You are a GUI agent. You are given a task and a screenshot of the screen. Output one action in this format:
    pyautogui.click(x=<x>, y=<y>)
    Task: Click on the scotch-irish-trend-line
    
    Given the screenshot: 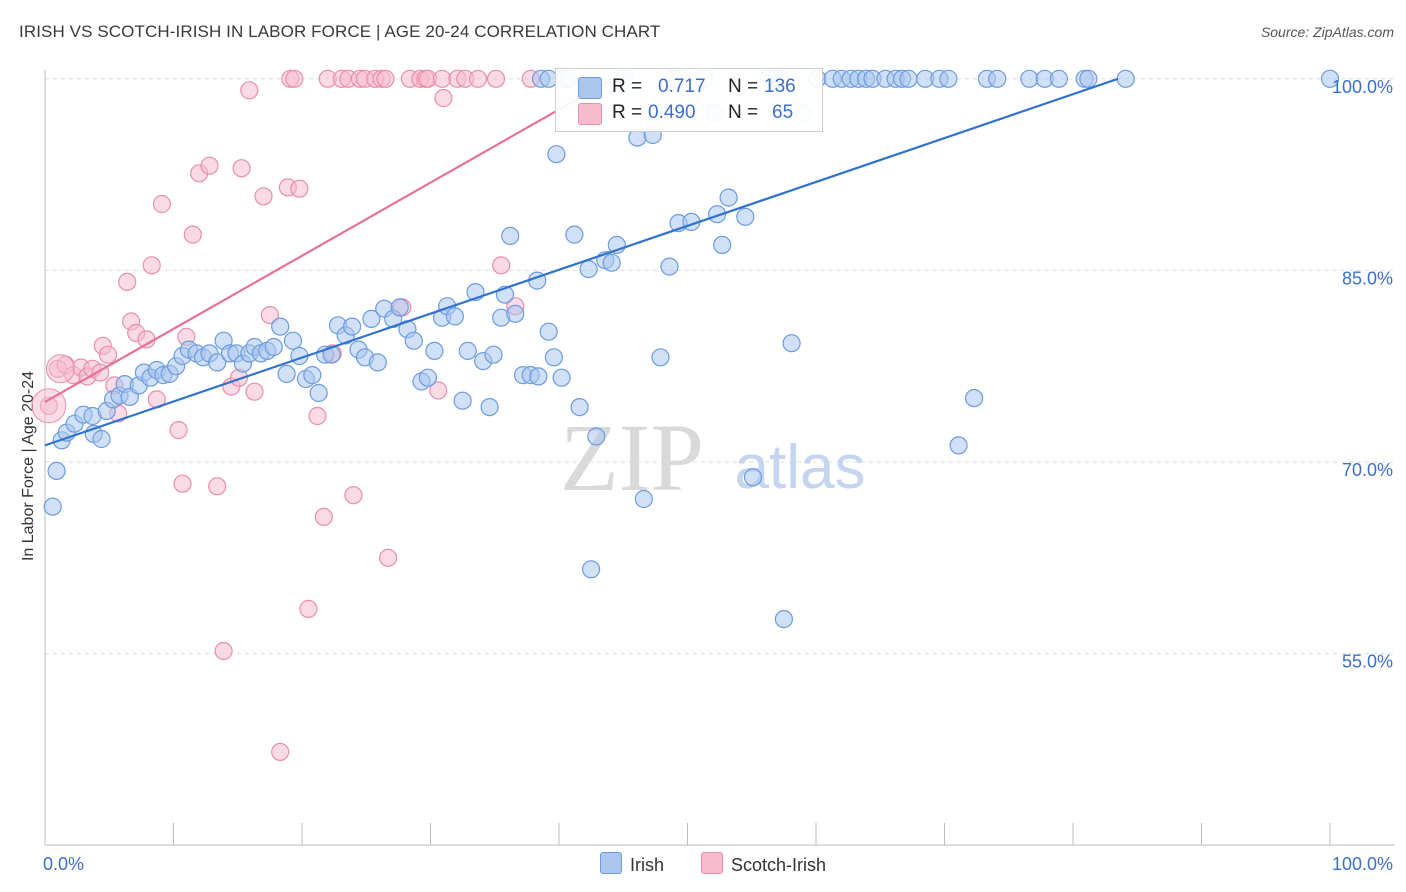 What is the action you would take?
    pyautogui.click(x=329, y=240)
    